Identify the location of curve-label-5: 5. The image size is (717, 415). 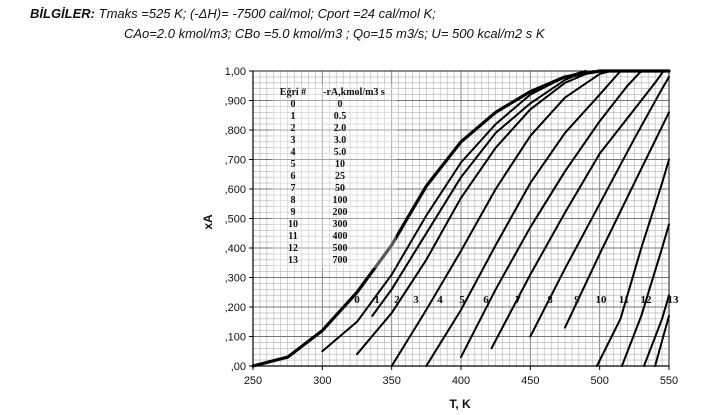
(462, 300).